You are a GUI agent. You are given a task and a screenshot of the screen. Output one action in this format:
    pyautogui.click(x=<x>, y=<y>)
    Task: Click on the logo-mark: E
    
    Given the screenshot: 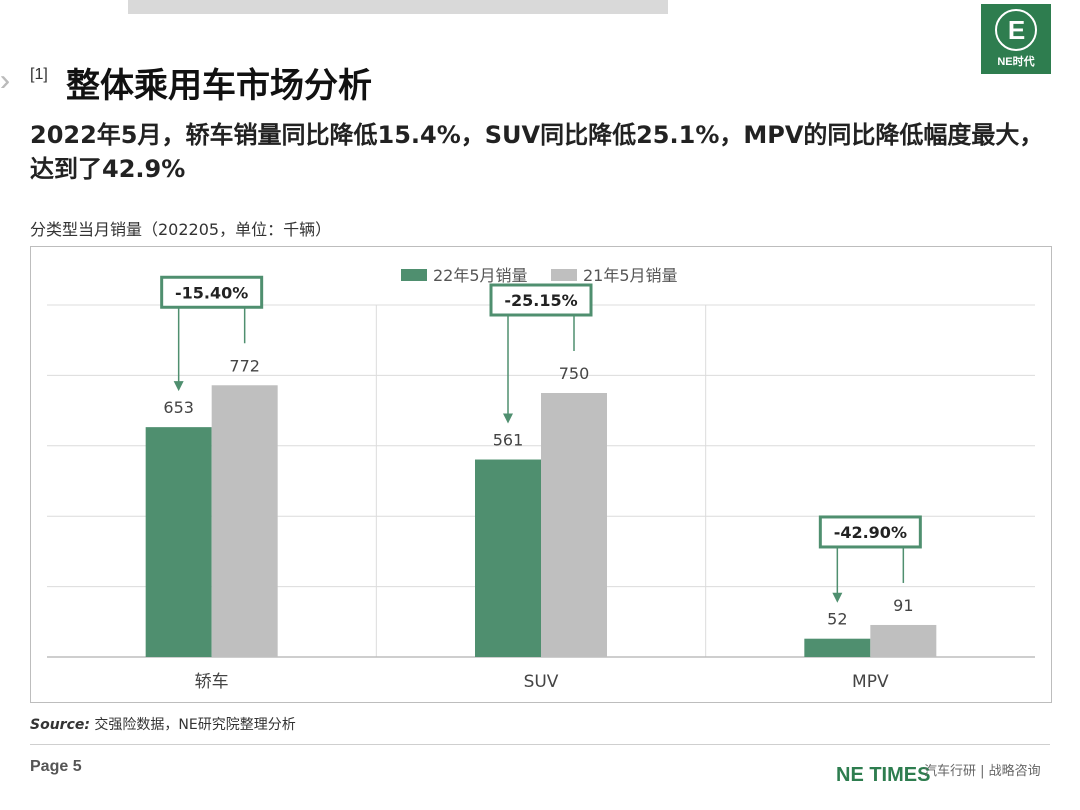 What is the action you would take?
    pyautogui.click(x=1016, y=30)
    